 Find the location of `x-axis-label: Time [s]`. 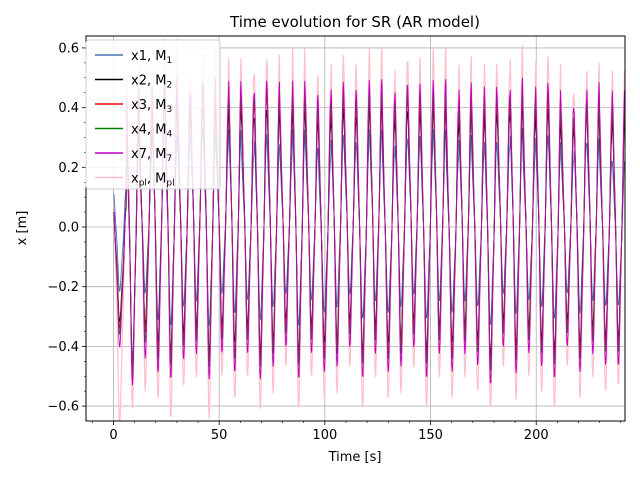

x-axis-label: Time [s] is located at coordinates (355, 457).